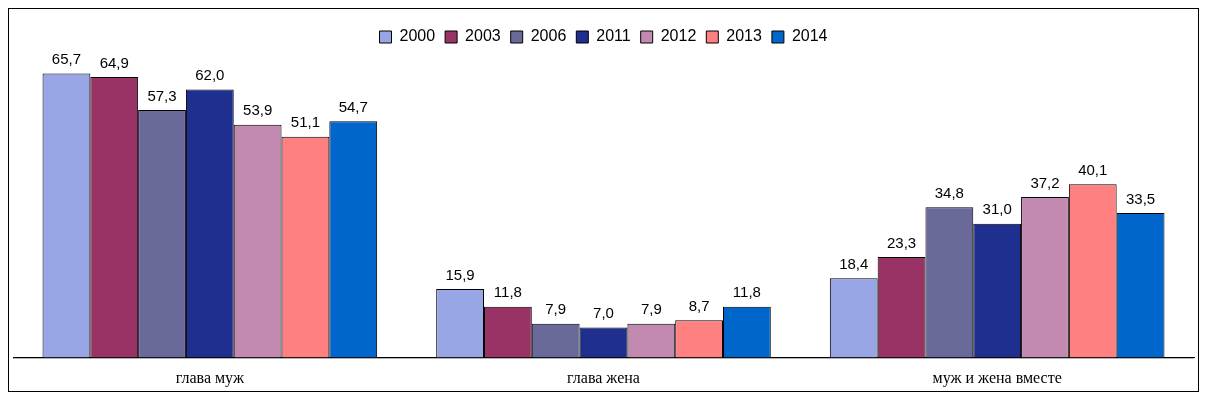 This screenshot has height=400, width=1207. I want to click on legend-label: 2014, so click(809, 36).